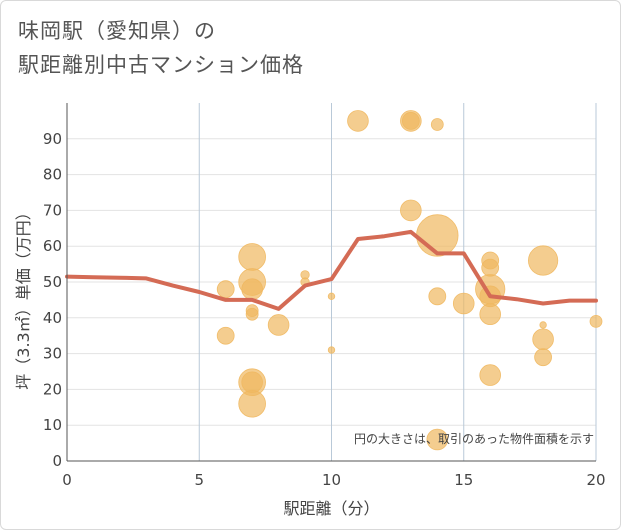  I want to click on y-tick-label: 20, so click(52, 389).